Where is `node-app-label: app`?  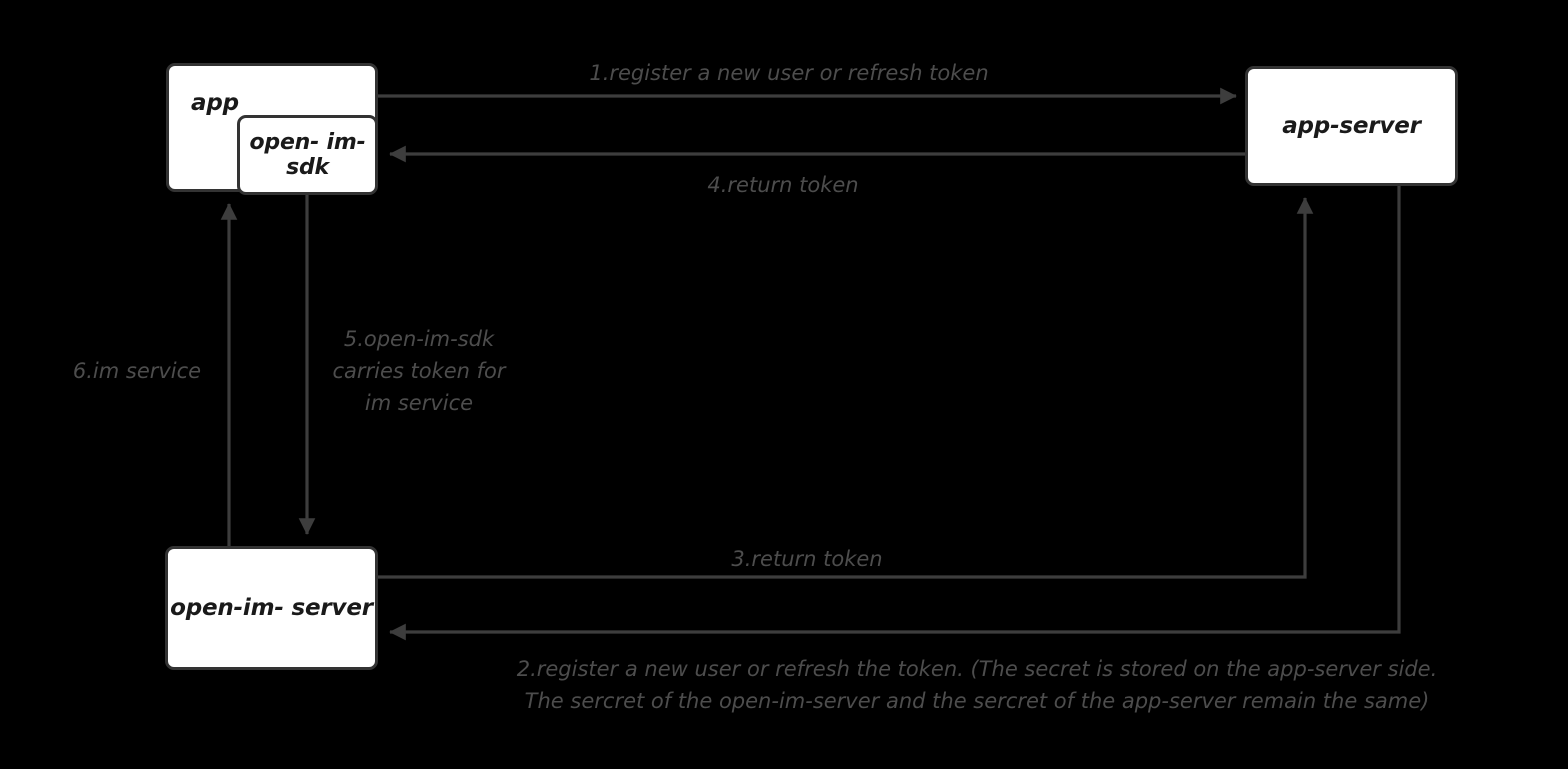 node-app-label: app is located at coordinates (215, 103).